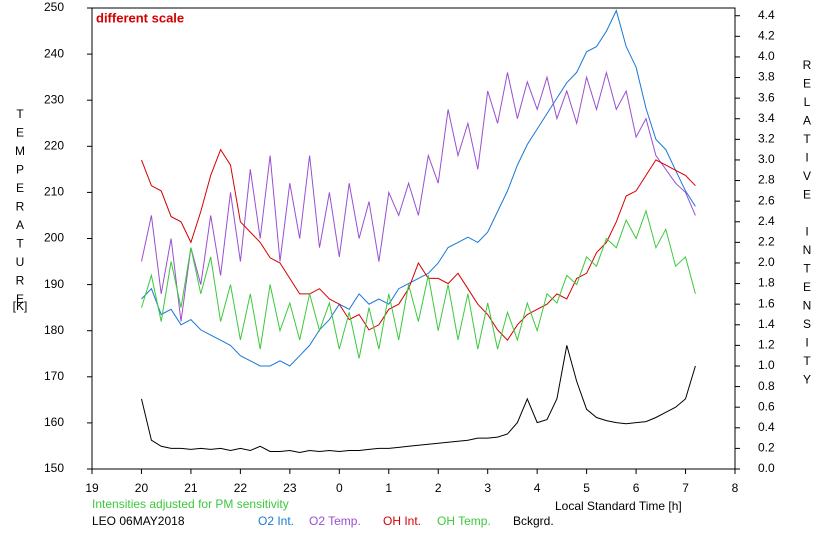 This screenshot has width=828, height=535. Describe the element at coordinates (766, 386) in the screenshot. I see `y2-tick-label: 0.8` at that location.